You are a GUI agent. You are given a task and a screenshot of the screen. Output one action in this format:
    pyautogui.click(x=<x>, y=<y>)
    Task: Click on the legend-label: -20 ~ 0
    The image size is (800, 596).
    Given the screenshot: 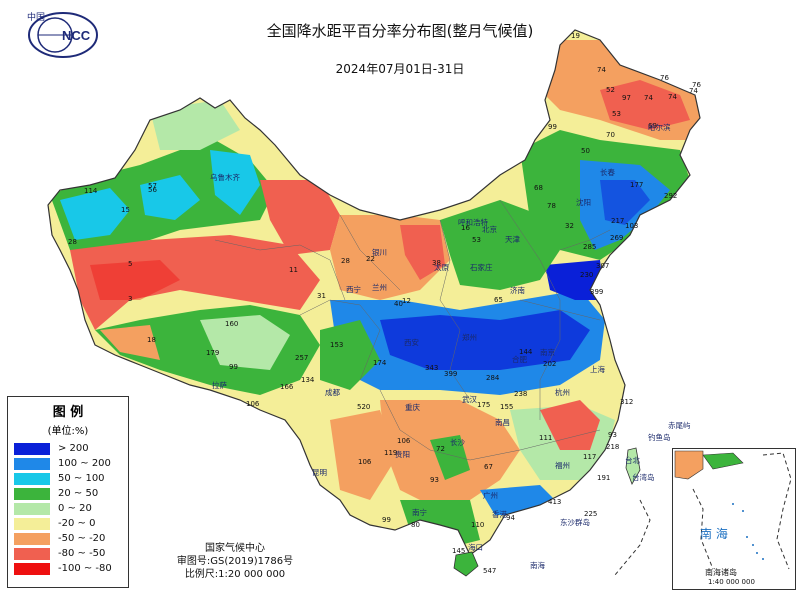 What is the action you would take?
    pyautogui.click(x=77, y=523)
    